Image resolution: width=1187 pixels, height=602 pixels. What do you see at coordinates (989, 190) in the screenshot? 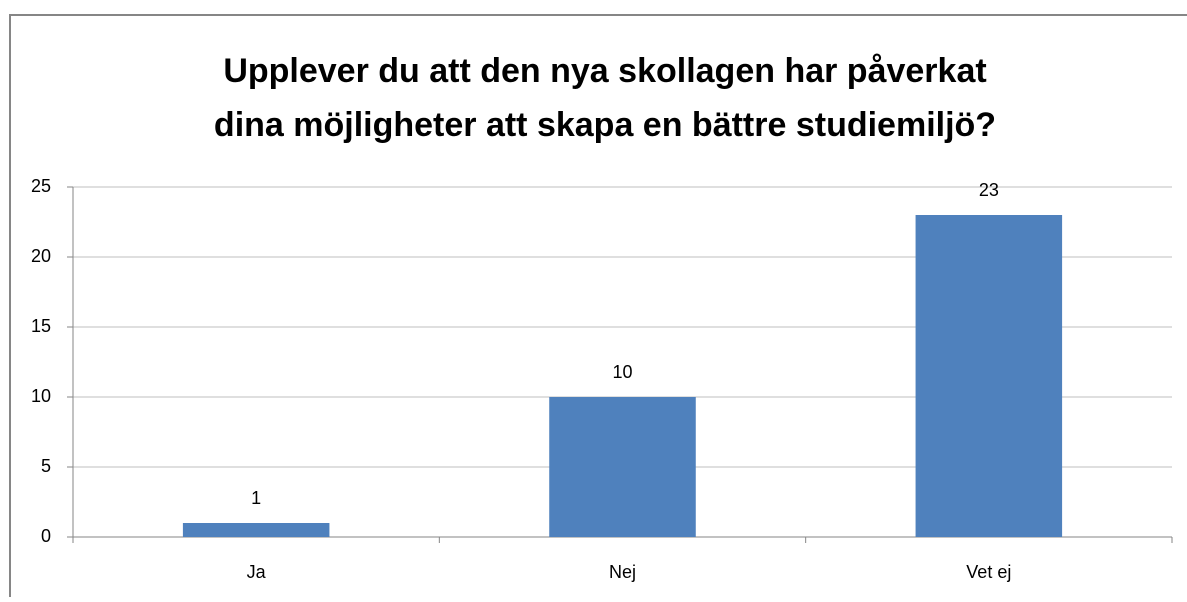
I see `data-label: 23` at bounding box center [989, 190].